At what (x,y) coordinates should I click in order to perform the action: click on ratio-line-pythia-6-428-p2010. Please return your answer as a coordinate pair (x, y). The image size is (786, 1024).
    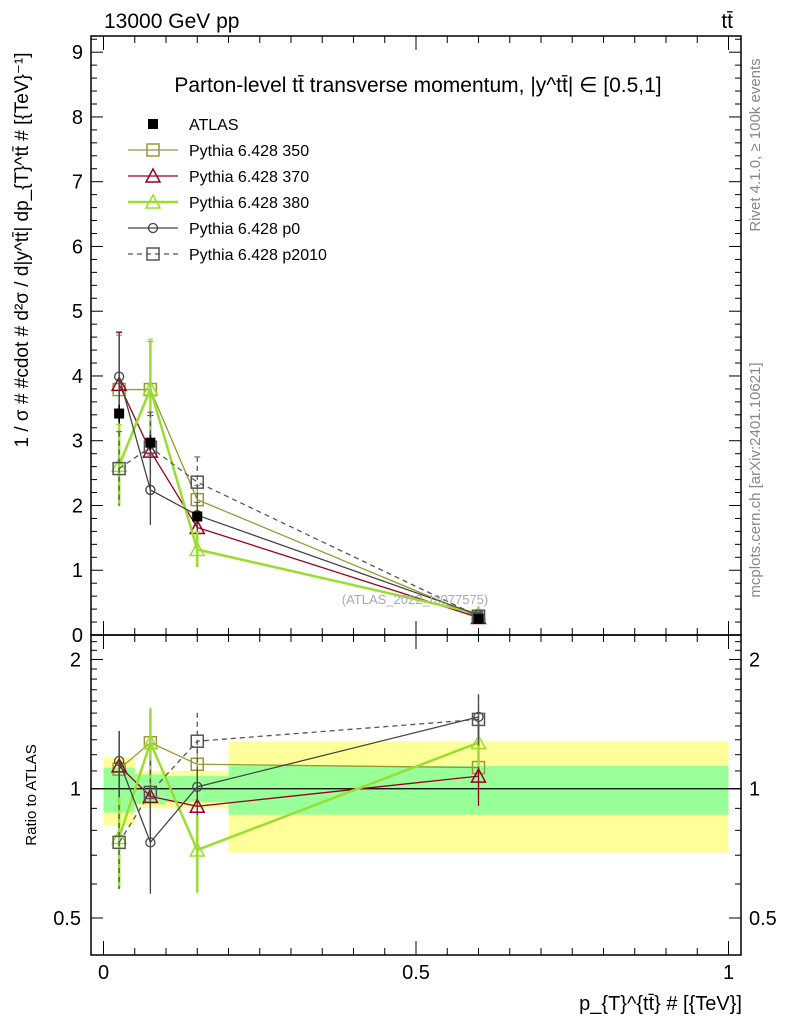
    Looking at the image, I should click on (298, 780).